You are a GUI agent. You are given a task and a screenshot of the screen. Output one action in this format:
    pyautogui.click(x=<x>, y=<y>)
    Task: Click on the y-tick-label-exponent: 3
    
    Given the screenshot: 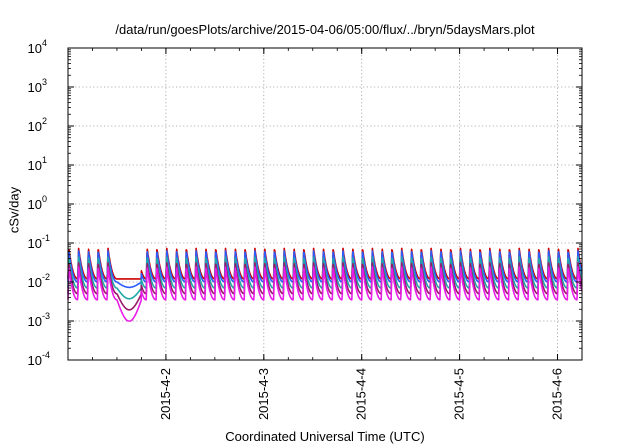 What is the action you would take?
    pyautogui.click(x=44, y=82)
    